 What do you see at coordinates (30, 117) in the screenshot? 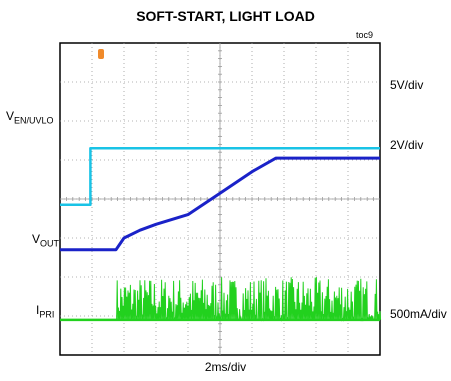
I see `channel-label-en-uvlo: VEN/UVLO` at bounding box center [30, 117].